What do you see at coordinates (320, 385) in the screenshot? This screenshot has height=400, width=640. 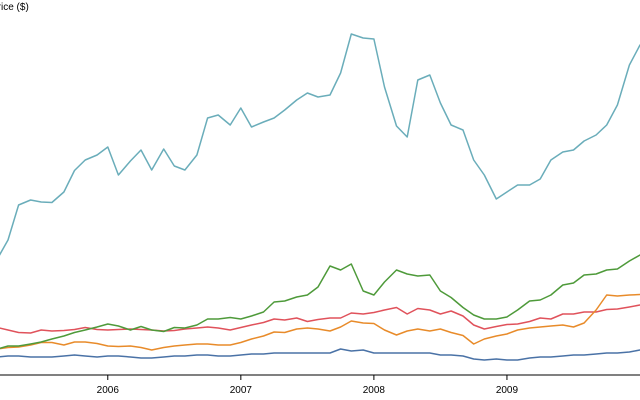 I see `x-axis: 2006 2007 2008 2009` at bounding box center [320, 385].